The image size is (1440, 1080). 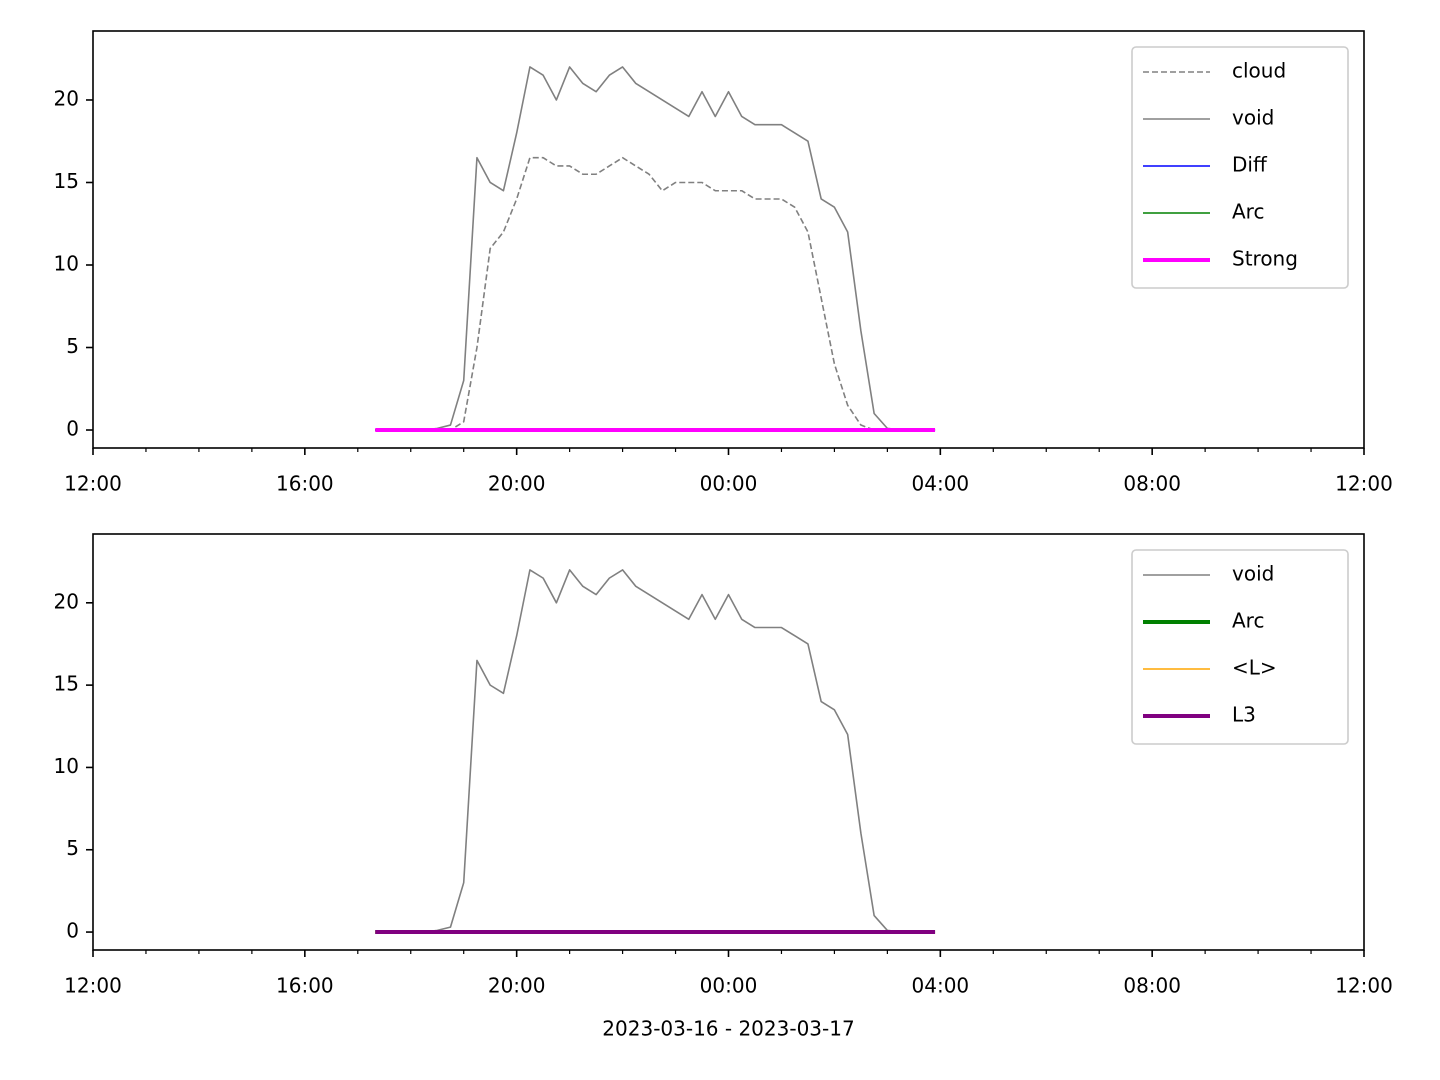 I want to click on legend: cloud void Diff Arc Strong, so click(x=1240, y=167).